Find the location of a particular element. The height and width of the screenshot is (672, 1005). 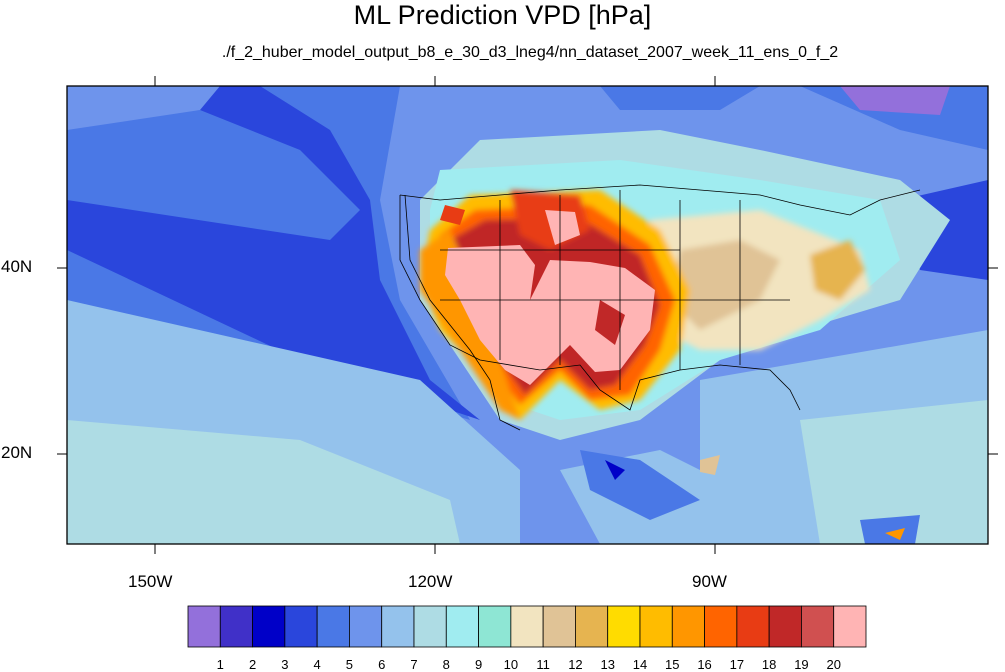

lon-label-90w: 90W is located at coordinates (709, 581).